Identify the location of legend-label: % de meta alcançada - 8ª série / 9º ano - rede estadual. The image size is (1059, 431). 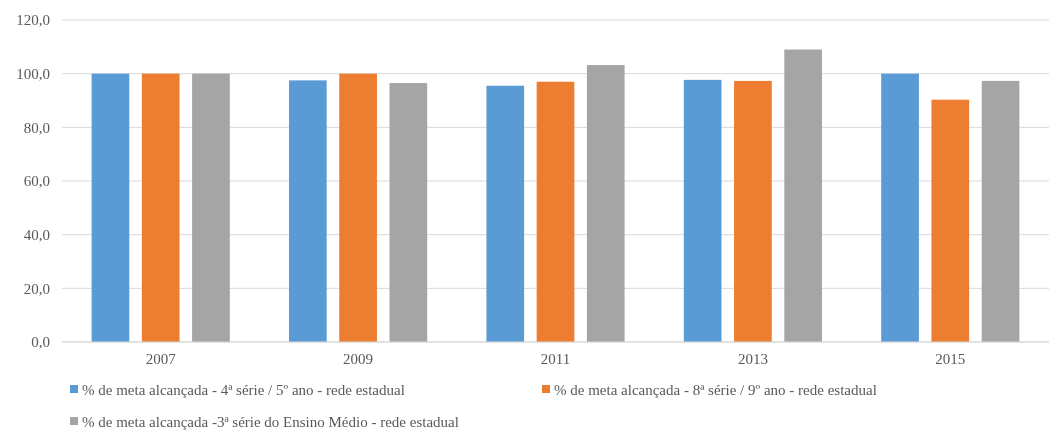
(715, 390).